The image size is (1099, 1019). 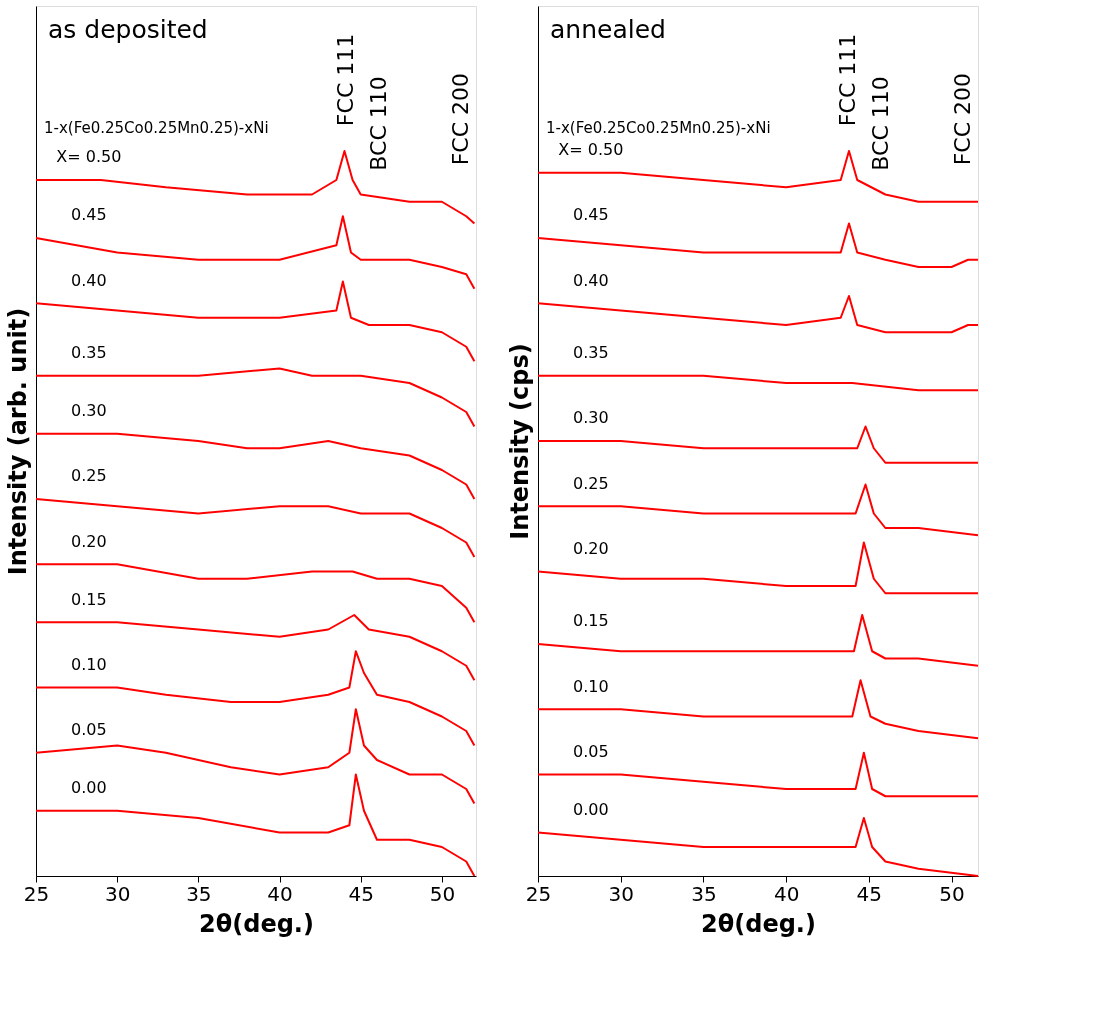 What do you see at coordinates (519, 441) in the screenshot?
I see `y-axis-title: Intensity (cps)` at bounding box center [519, 441].